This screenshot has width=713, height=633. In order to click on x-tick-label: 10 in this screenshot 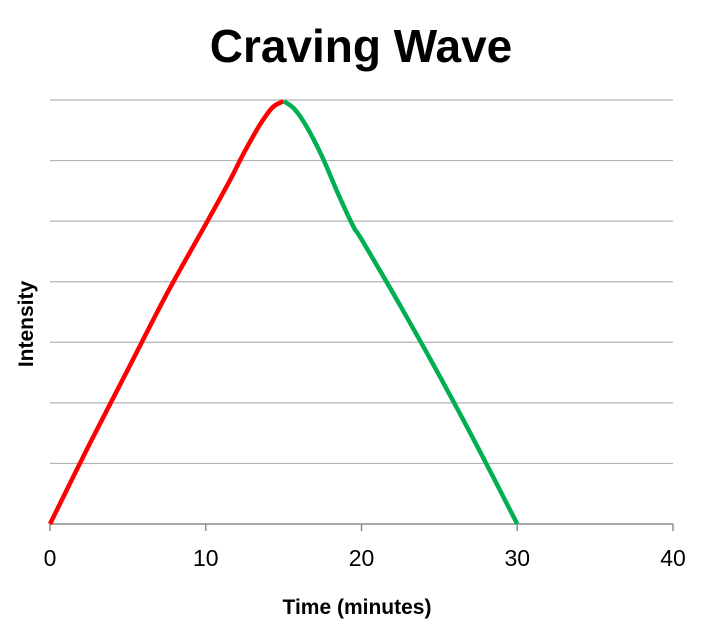, I will do `click(206, 558)`.